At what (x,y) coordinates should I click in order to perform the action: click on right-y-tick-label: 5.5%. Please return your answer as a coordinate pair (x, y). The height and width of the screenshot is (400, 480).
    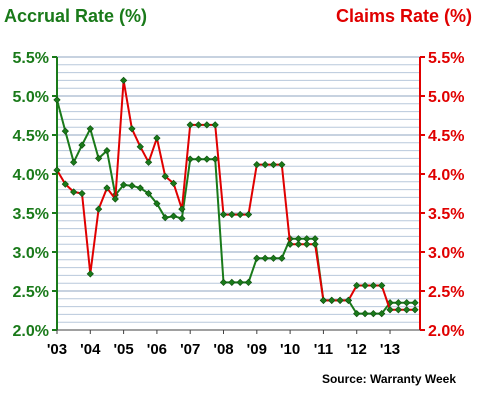
    Looking at the image, I should click on (446, 58).